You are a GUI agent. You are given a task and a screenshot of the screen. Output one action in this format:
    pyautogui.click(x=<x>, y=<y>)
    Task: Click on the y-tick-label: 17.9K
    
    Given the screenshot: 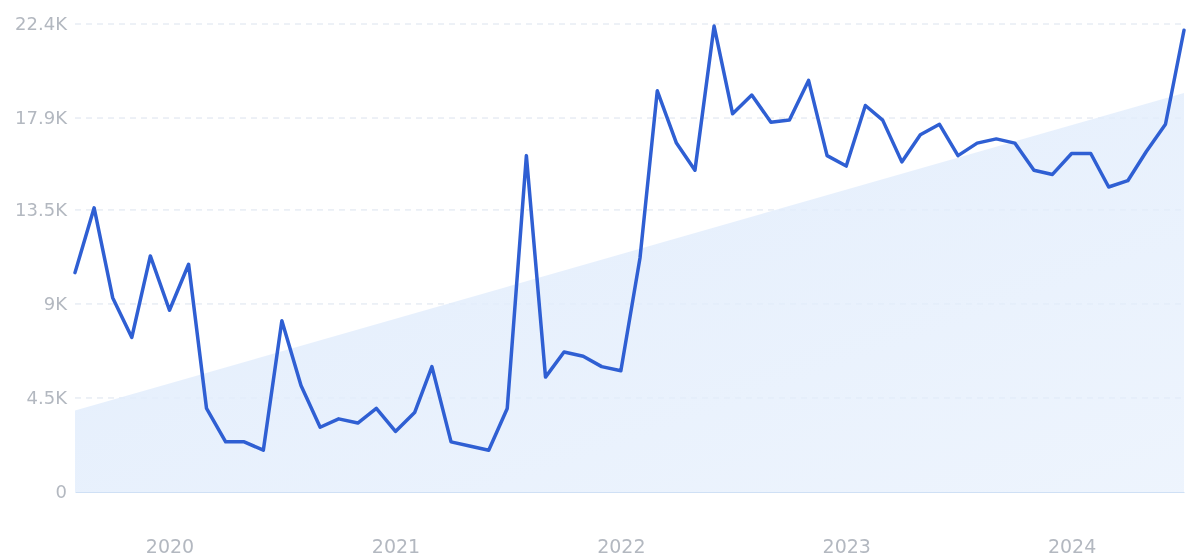 What is the action you would take?
    pyautogui.click(x=42, y=118)
    